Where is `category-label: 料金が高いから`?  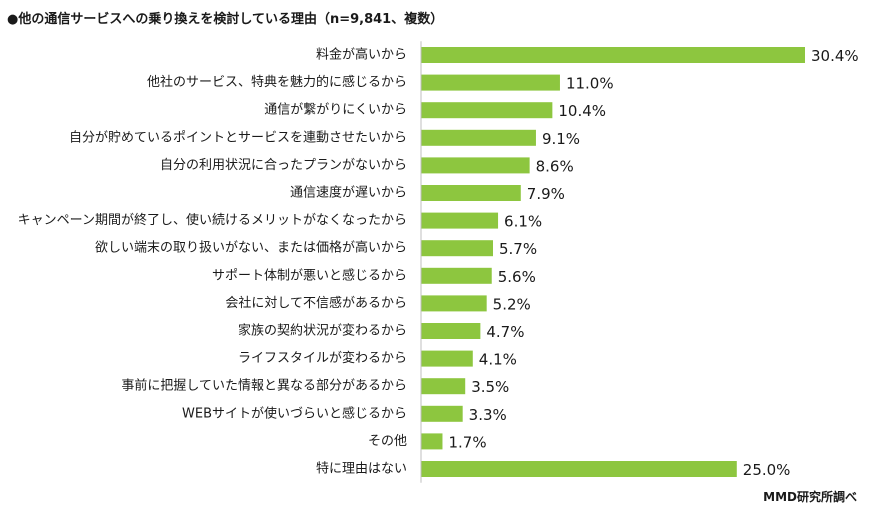
category-label: 料金が高いから is located at coordinates (361, 55).